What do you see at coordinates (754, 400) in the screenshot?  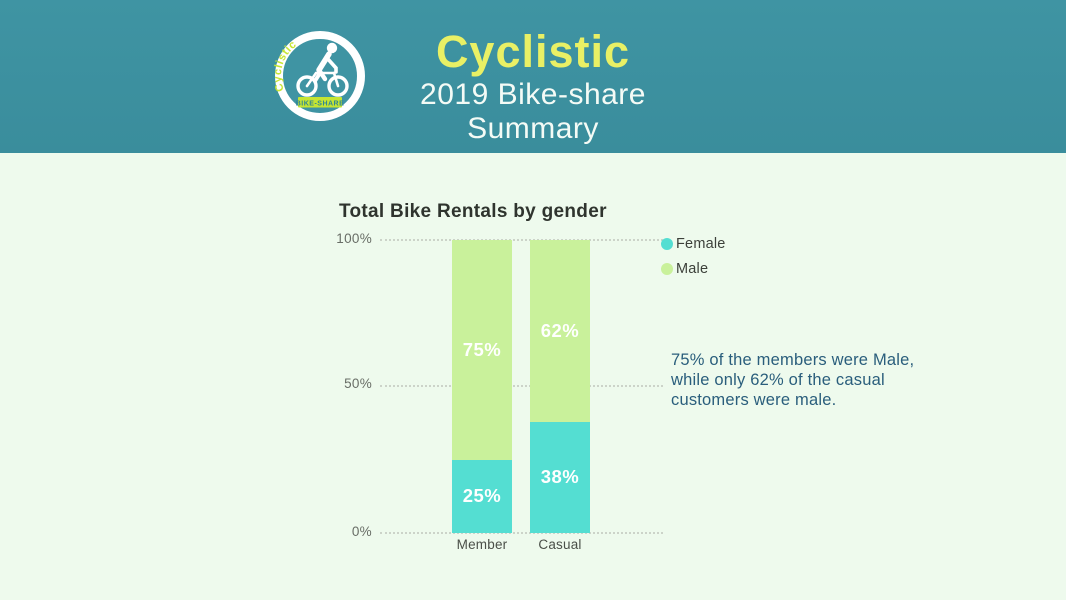 I see `annotation-line-3: customers were male.` at bounding box center [754, 400].